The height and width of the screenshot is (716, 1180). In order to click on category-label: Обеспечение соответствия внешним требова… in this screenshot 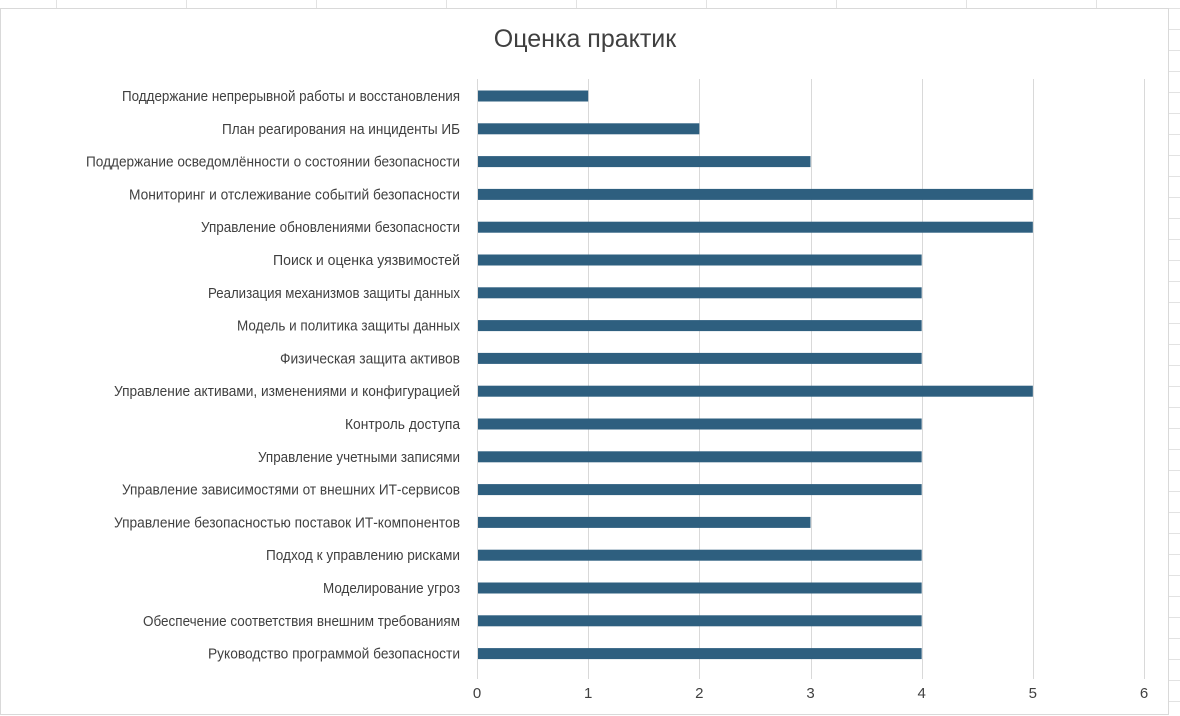, I will do `click(301, 621)`.